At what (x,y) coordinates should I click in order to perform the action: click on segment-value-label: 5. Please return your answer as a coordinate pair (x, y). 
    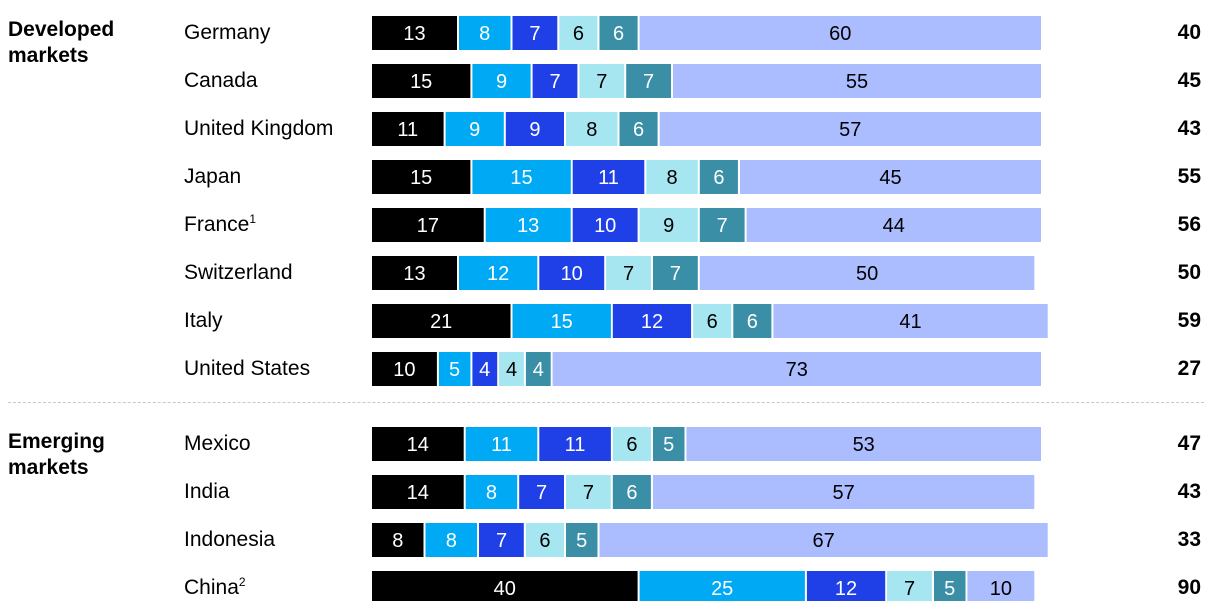
    Looking at the image, I should click on (581, 541).